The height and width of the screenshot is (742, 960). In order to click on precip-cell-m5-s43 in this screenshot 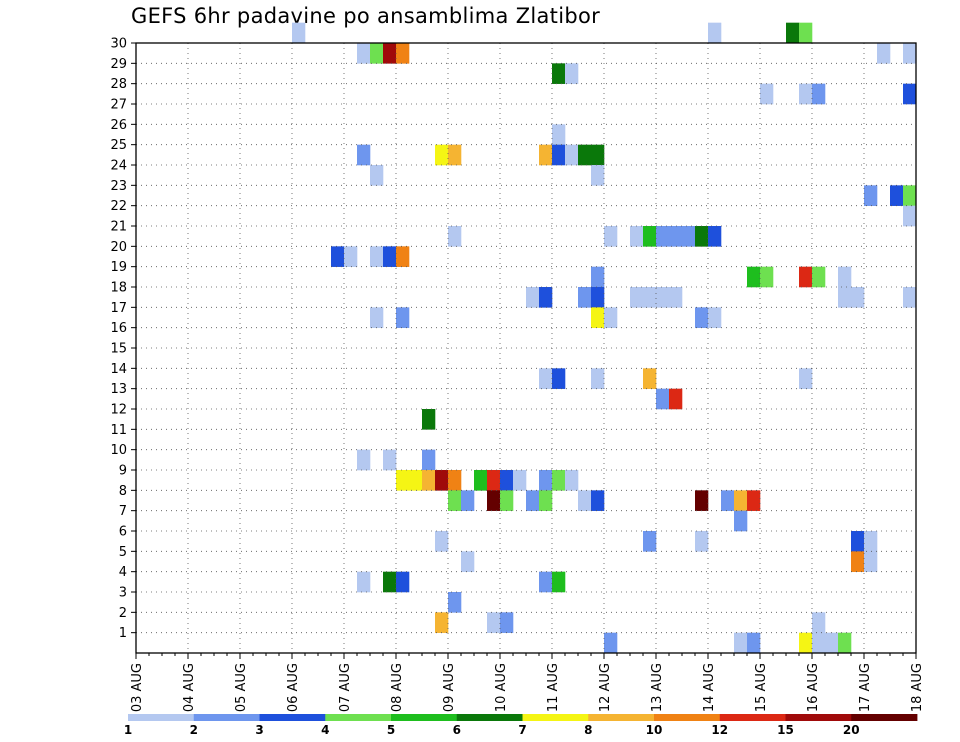, I will do `click(702, 541)`.